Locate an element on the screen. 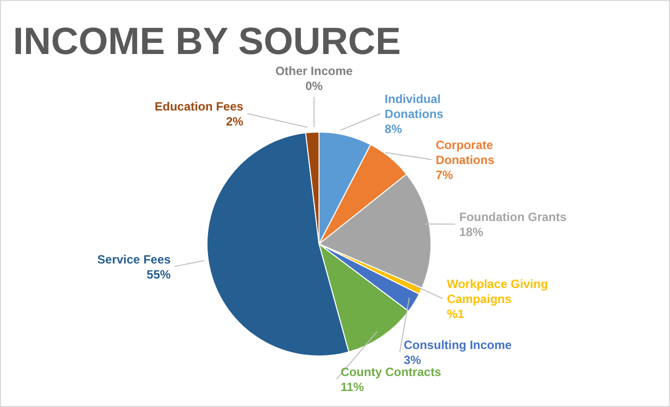 This screenshot has height=407, width=670. slice-label: Individual Donations is located at coordinates (414, 107).